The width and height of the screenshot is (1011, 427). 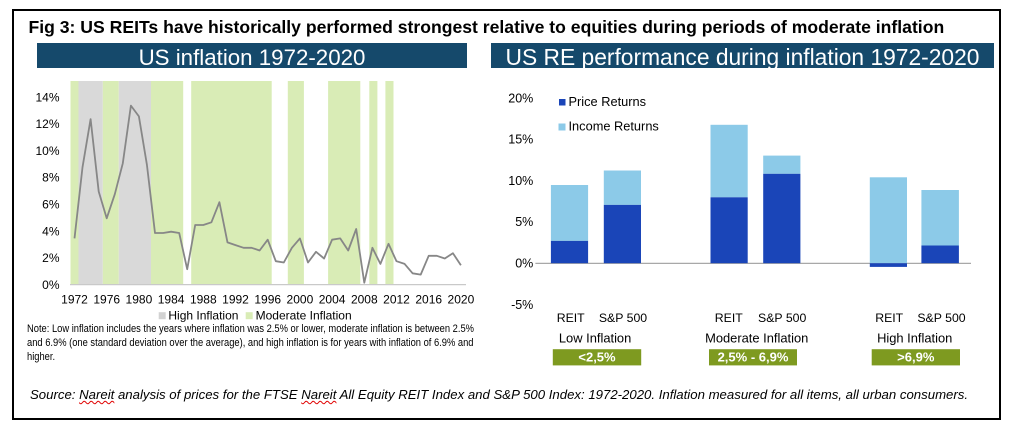 I want to click on svg-text: 5%, so click(x=524, y=222).